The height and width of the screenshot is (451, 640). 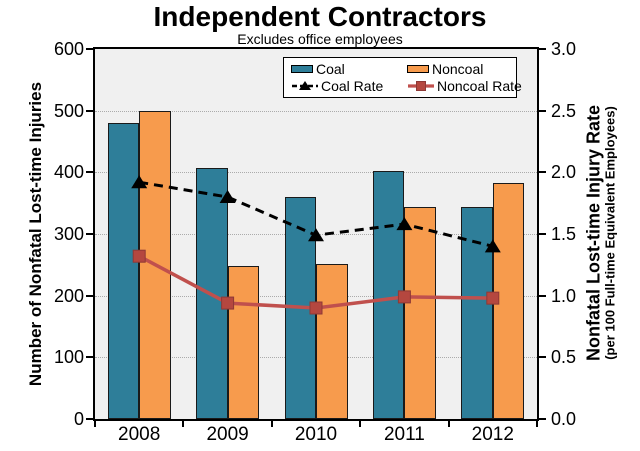 I want to click on x-axis-tick-label: 2012, so click(x=492, y=434).